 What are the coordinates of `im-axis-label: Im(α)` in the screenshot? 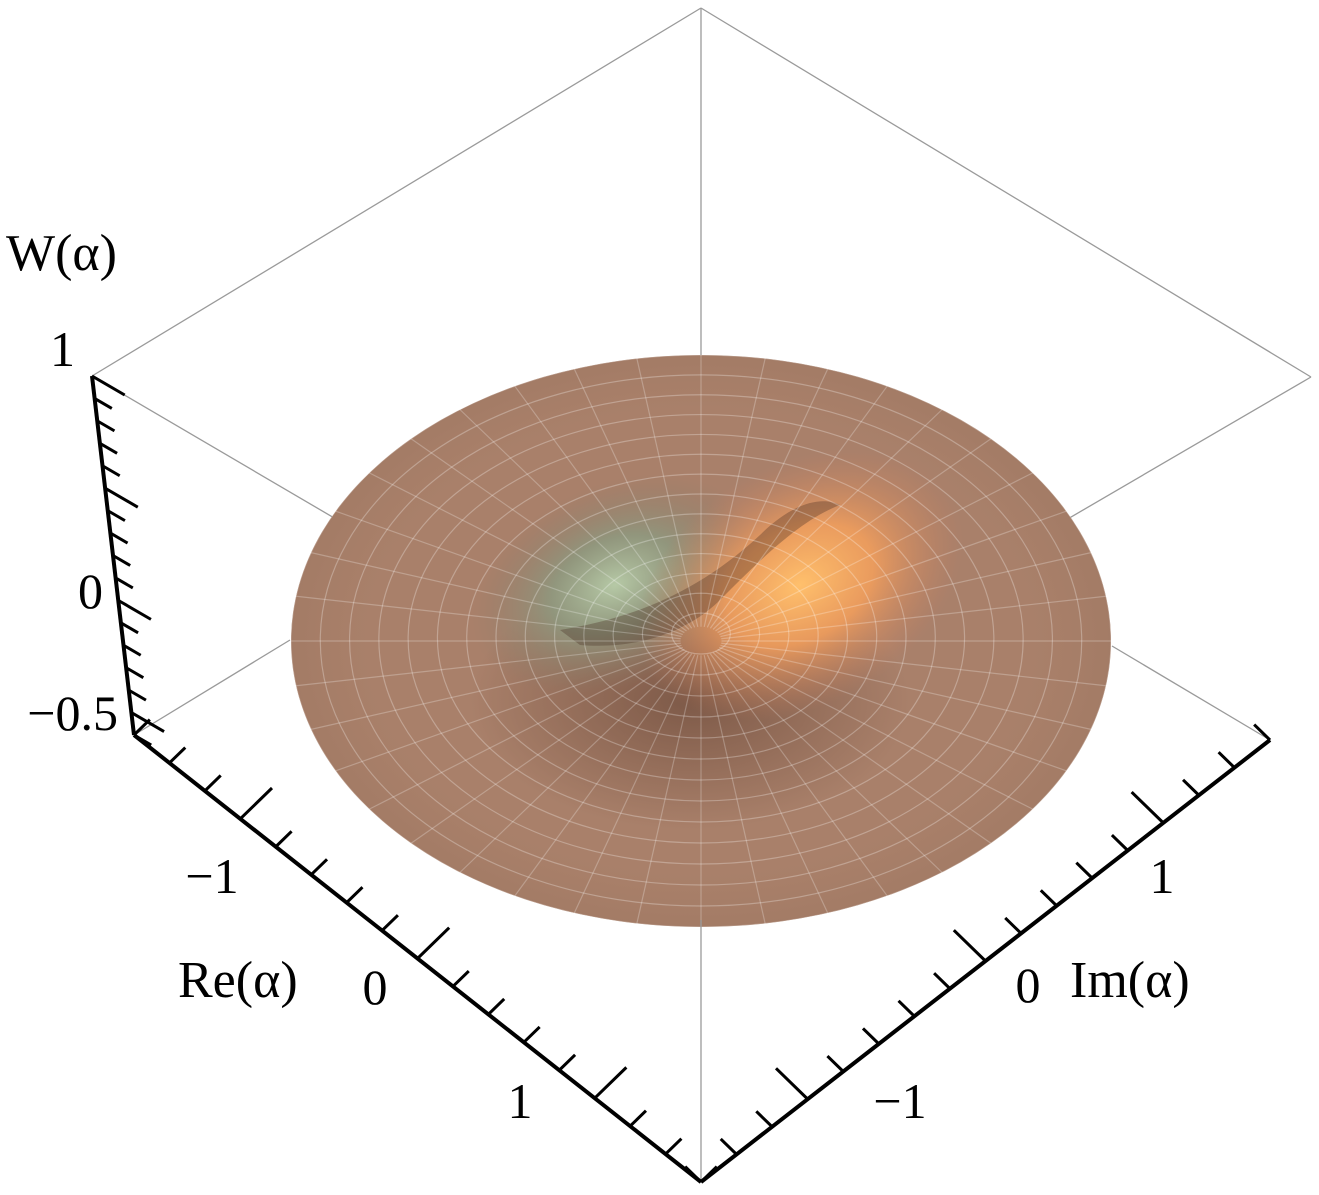 It's located at (1130, 980).